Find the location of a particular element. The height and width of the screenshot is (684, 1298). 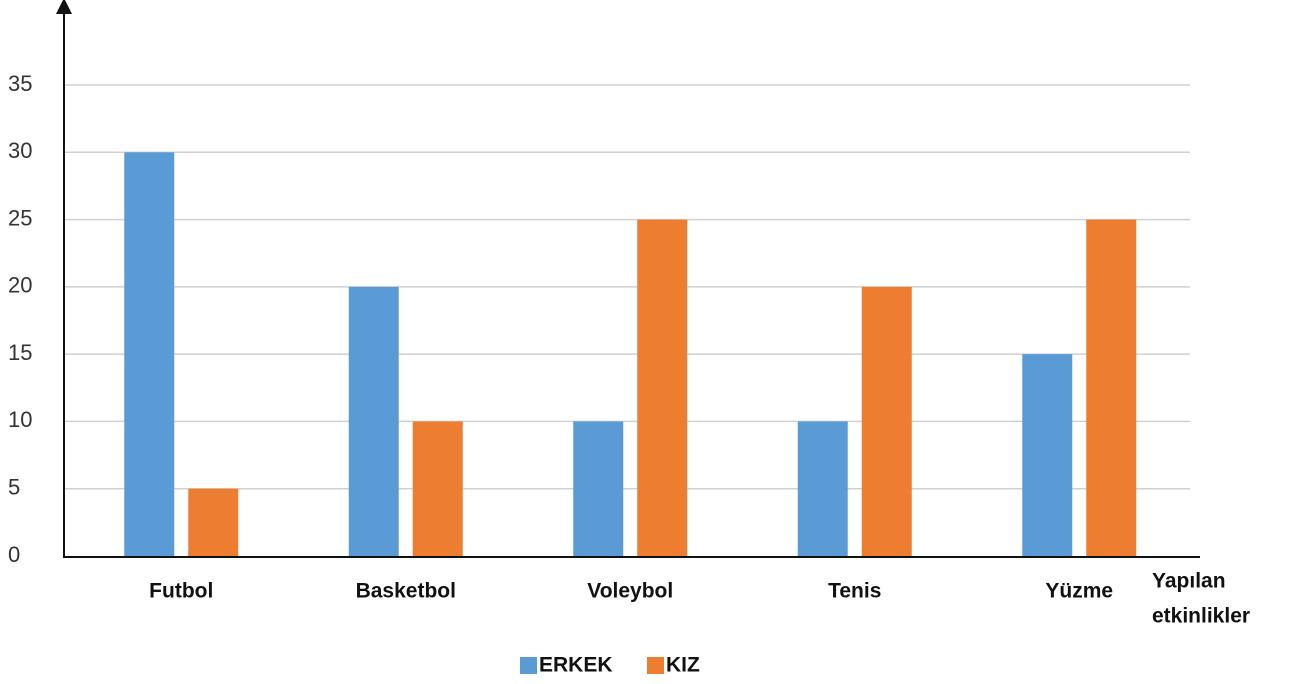

y-tick-label: 10 is located at coordinates (20, 419).